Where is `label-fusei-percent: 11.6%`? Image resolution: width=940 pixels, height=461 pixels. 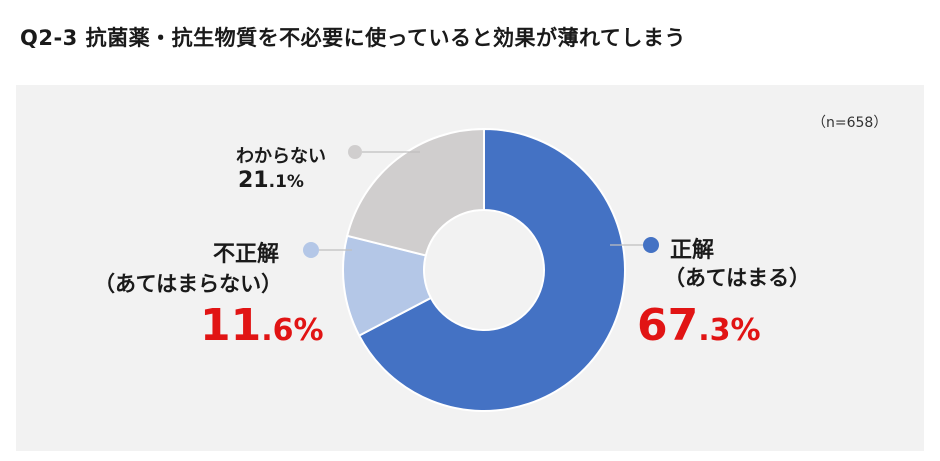 label-fusei-percent: 11.6% is located at coordinates (262, 325).